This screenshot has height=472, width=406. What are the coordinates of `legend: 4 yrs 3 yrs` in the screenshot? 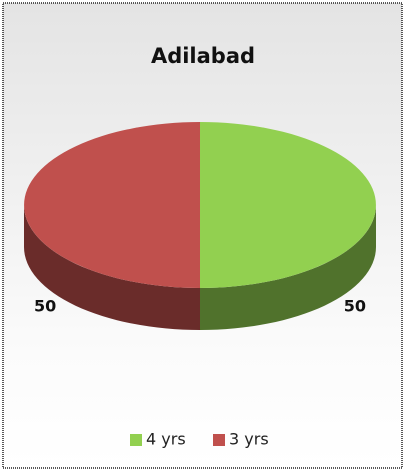 It's located at (199, 439).